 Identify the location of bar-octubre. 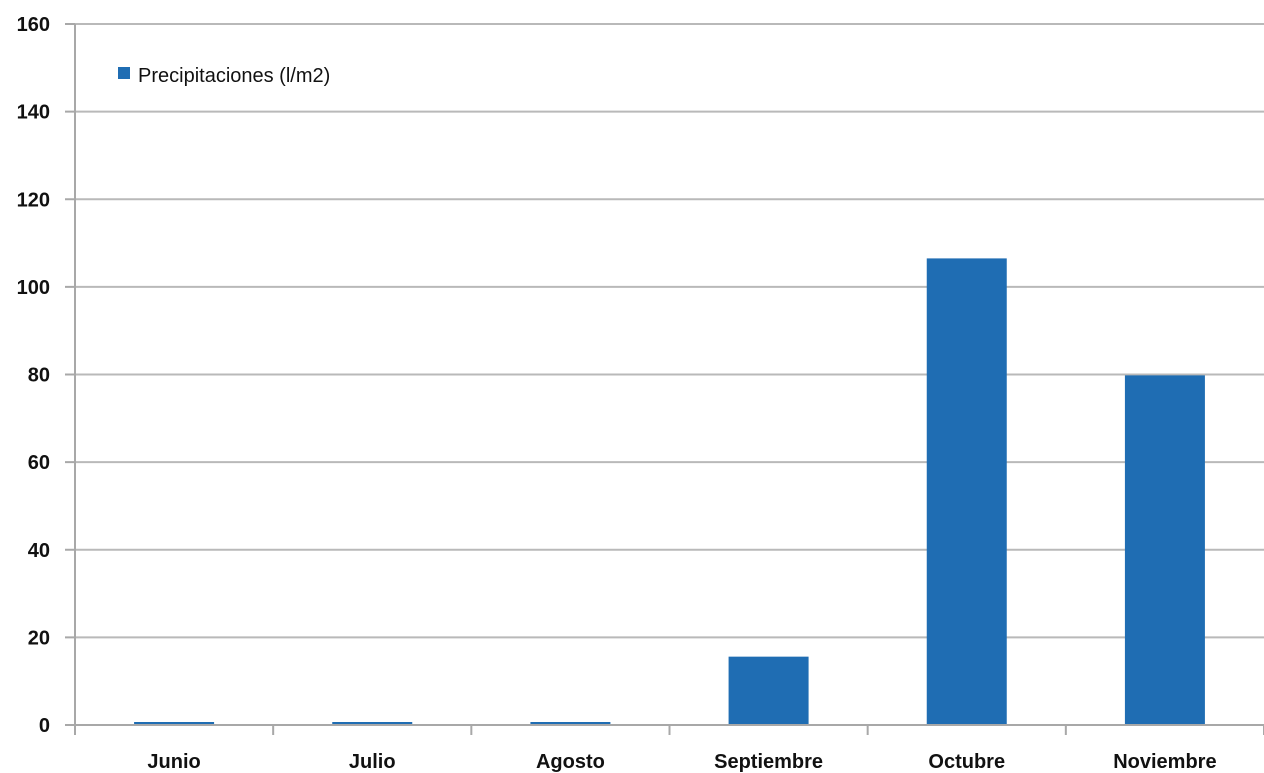
(966, 491).